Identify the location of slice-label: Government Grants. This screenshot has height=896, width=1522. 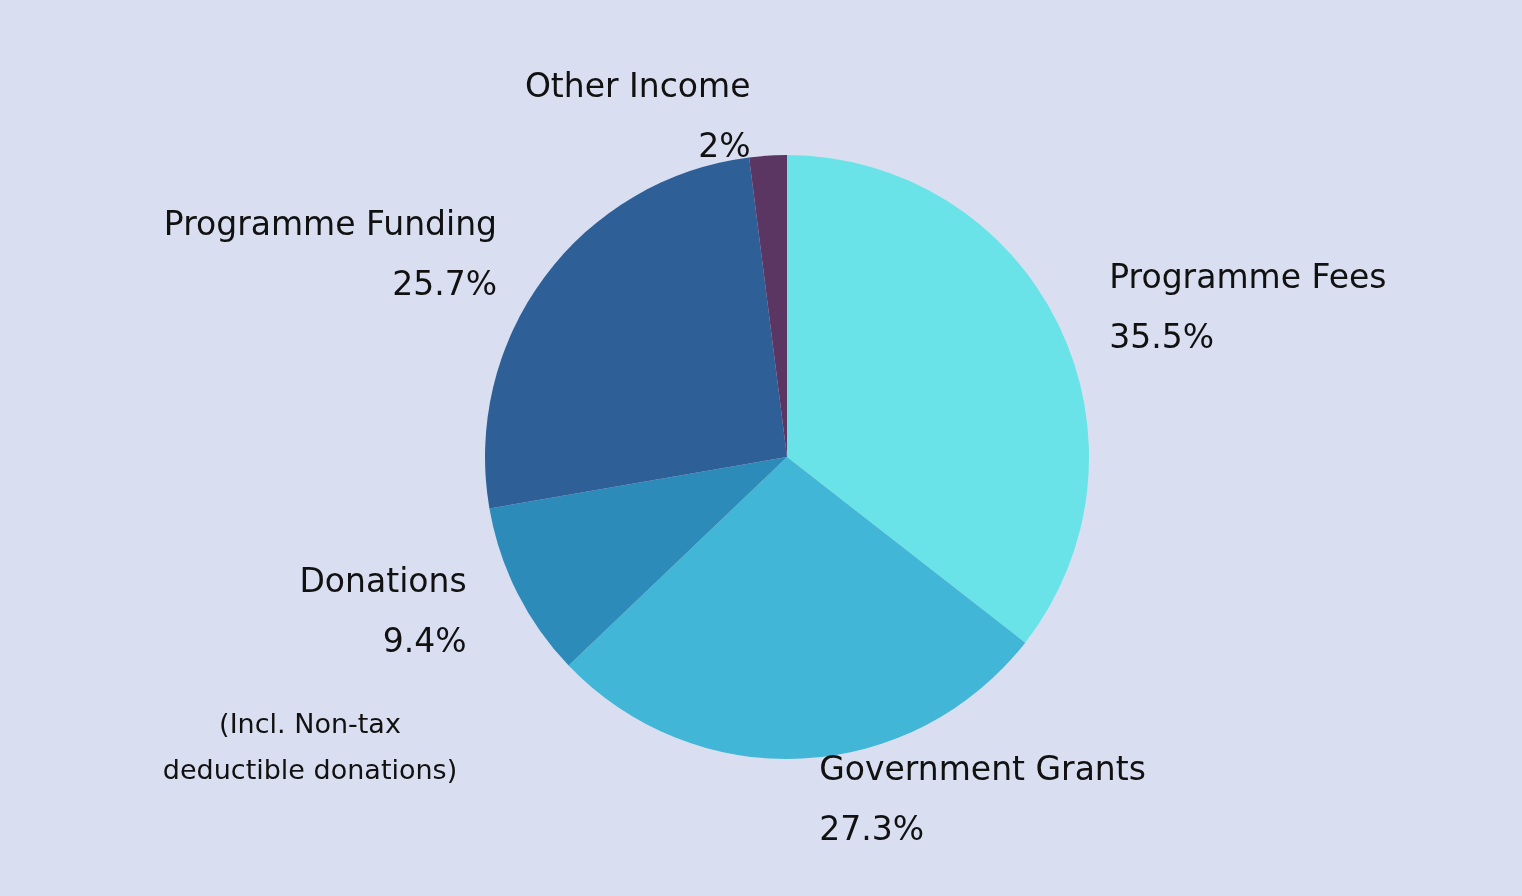
(982, 769).